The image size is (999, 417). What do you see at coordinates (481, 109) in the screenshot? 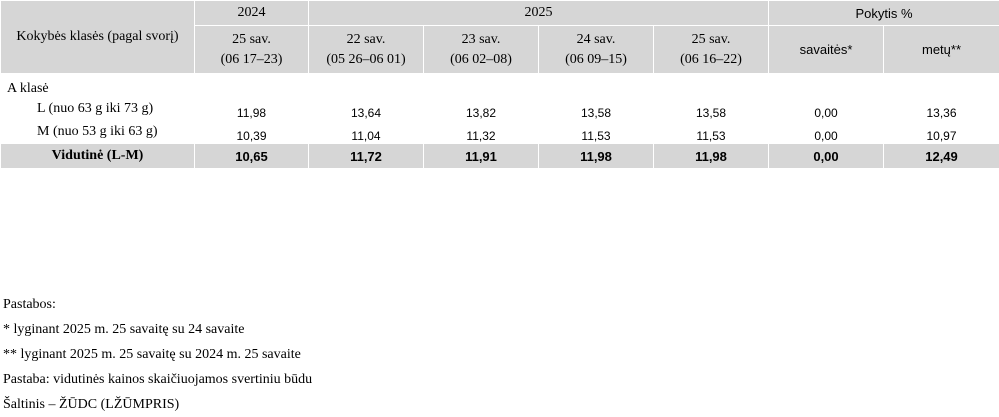
I see `table-cell: 13,82` at bounding box center [481, 109].